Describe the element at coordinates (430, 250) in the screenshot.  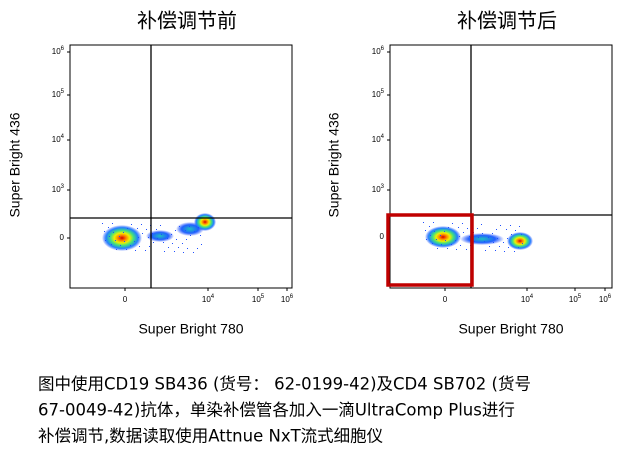
I see `highlight-box` at that location.